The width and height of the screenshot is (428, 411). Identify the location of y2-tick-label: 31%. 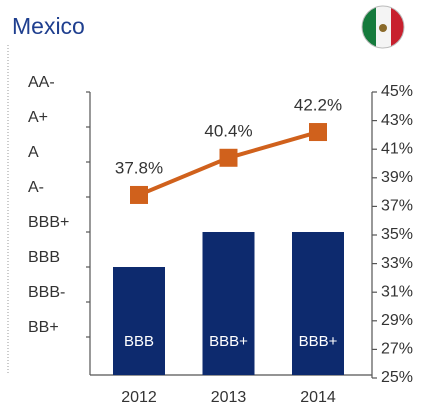
(397, 291).